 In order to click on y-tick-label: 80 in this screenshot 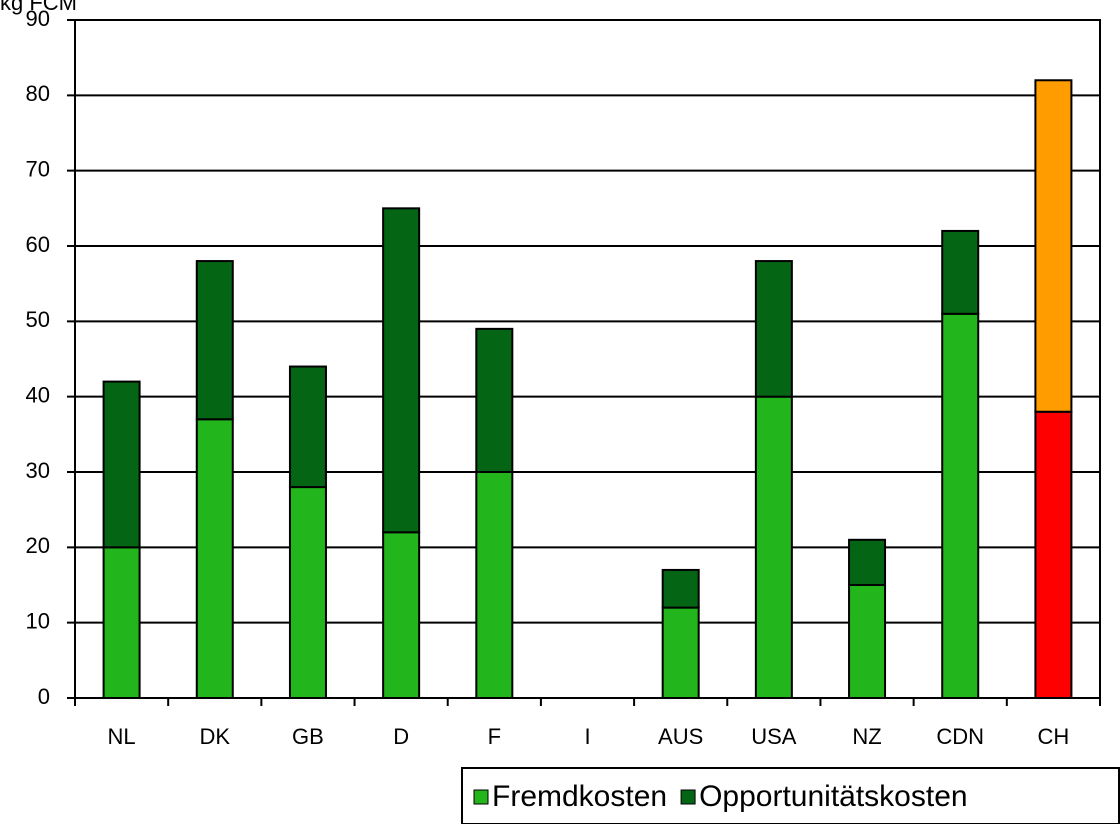, I will do `click(38, 93)`.